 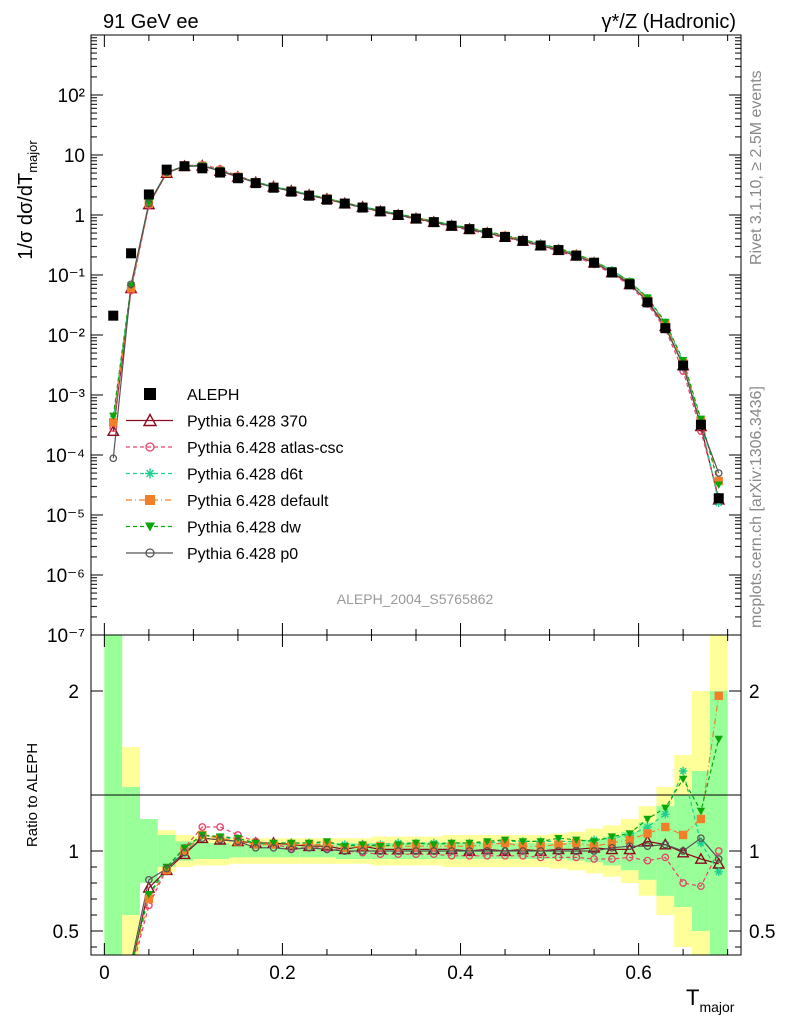 What do you see at coordinates (258, 501) in the screenshot?
I see `legend-label: Pythia 6.428 default` at bounding box center [258, 501].